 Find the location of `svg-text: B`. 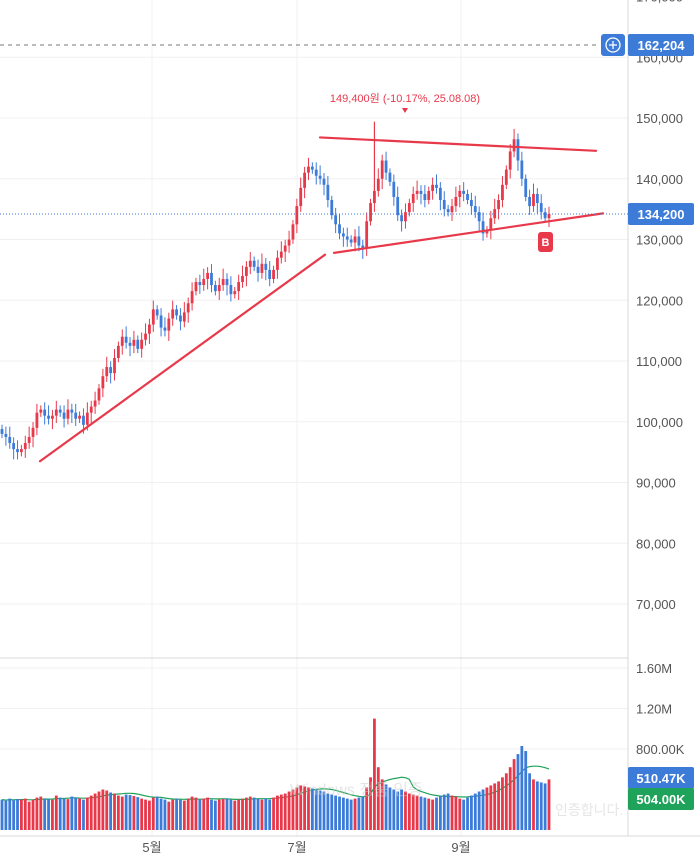

svg-text: B is located at coordinates (546, 243).